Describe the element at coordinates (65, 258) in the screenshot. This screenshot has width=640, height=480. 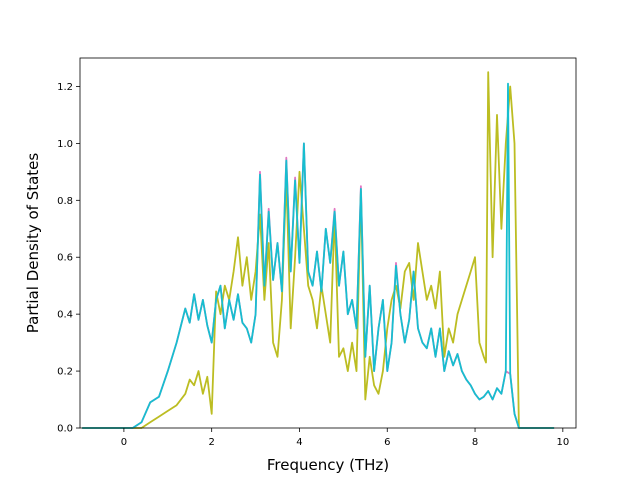
I see `y-tick-label: 0.6` at that location.